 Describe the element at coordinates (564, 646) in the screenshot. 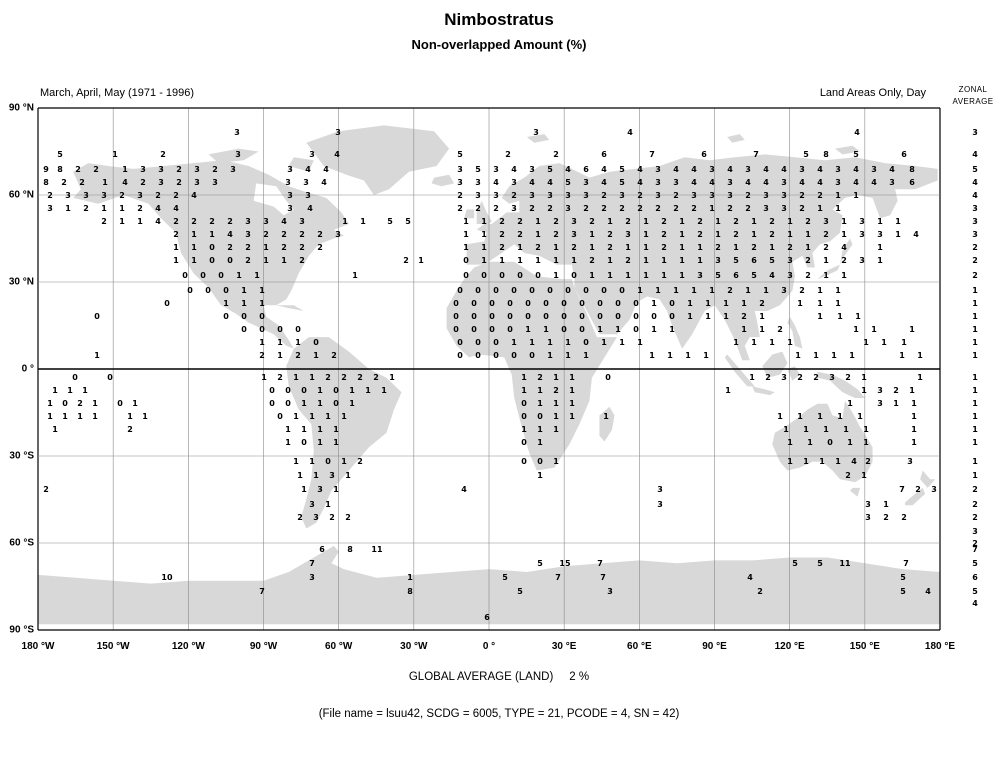

I see `x-tick-label: 30 °E` at that location.